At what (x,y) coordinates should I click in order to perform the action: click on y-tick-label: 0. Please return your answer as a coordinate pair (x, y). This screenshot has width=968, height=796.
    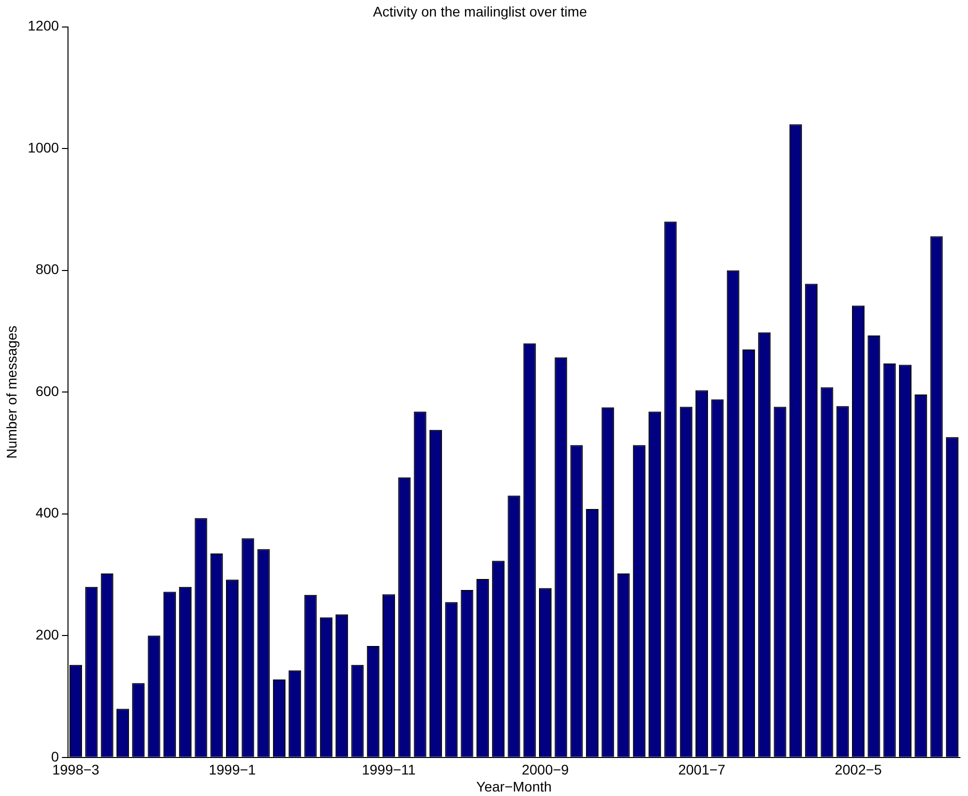
    Looking at the image, I should click on (55, 756).